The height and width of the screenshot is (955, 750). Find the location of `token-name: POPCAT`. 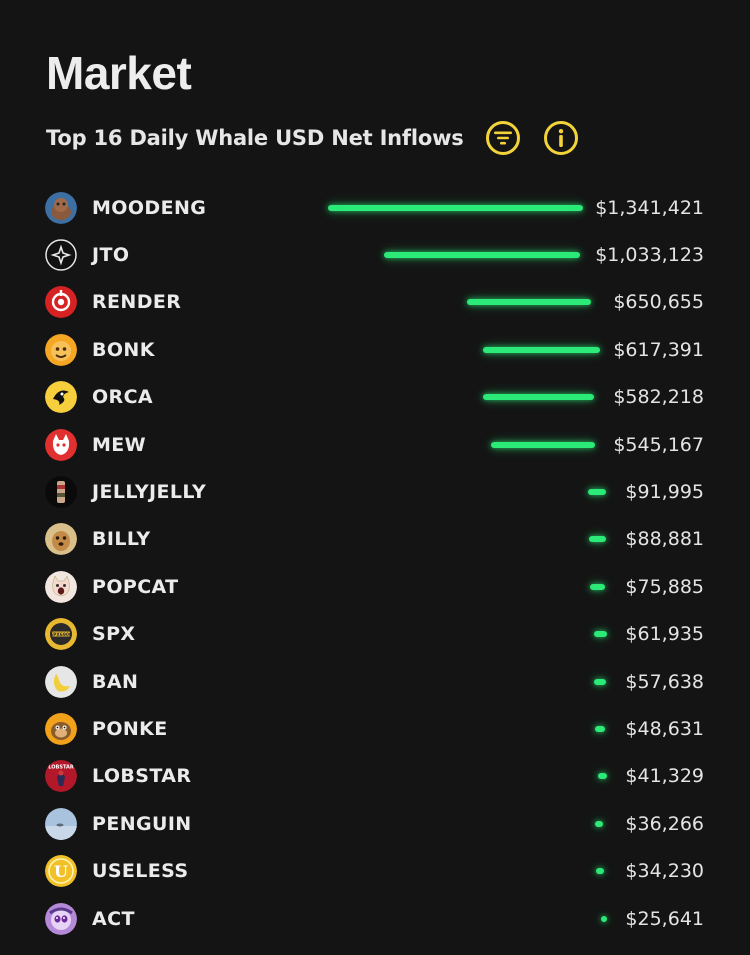

token-name: POPCAT is located at coordinates (135, 586).